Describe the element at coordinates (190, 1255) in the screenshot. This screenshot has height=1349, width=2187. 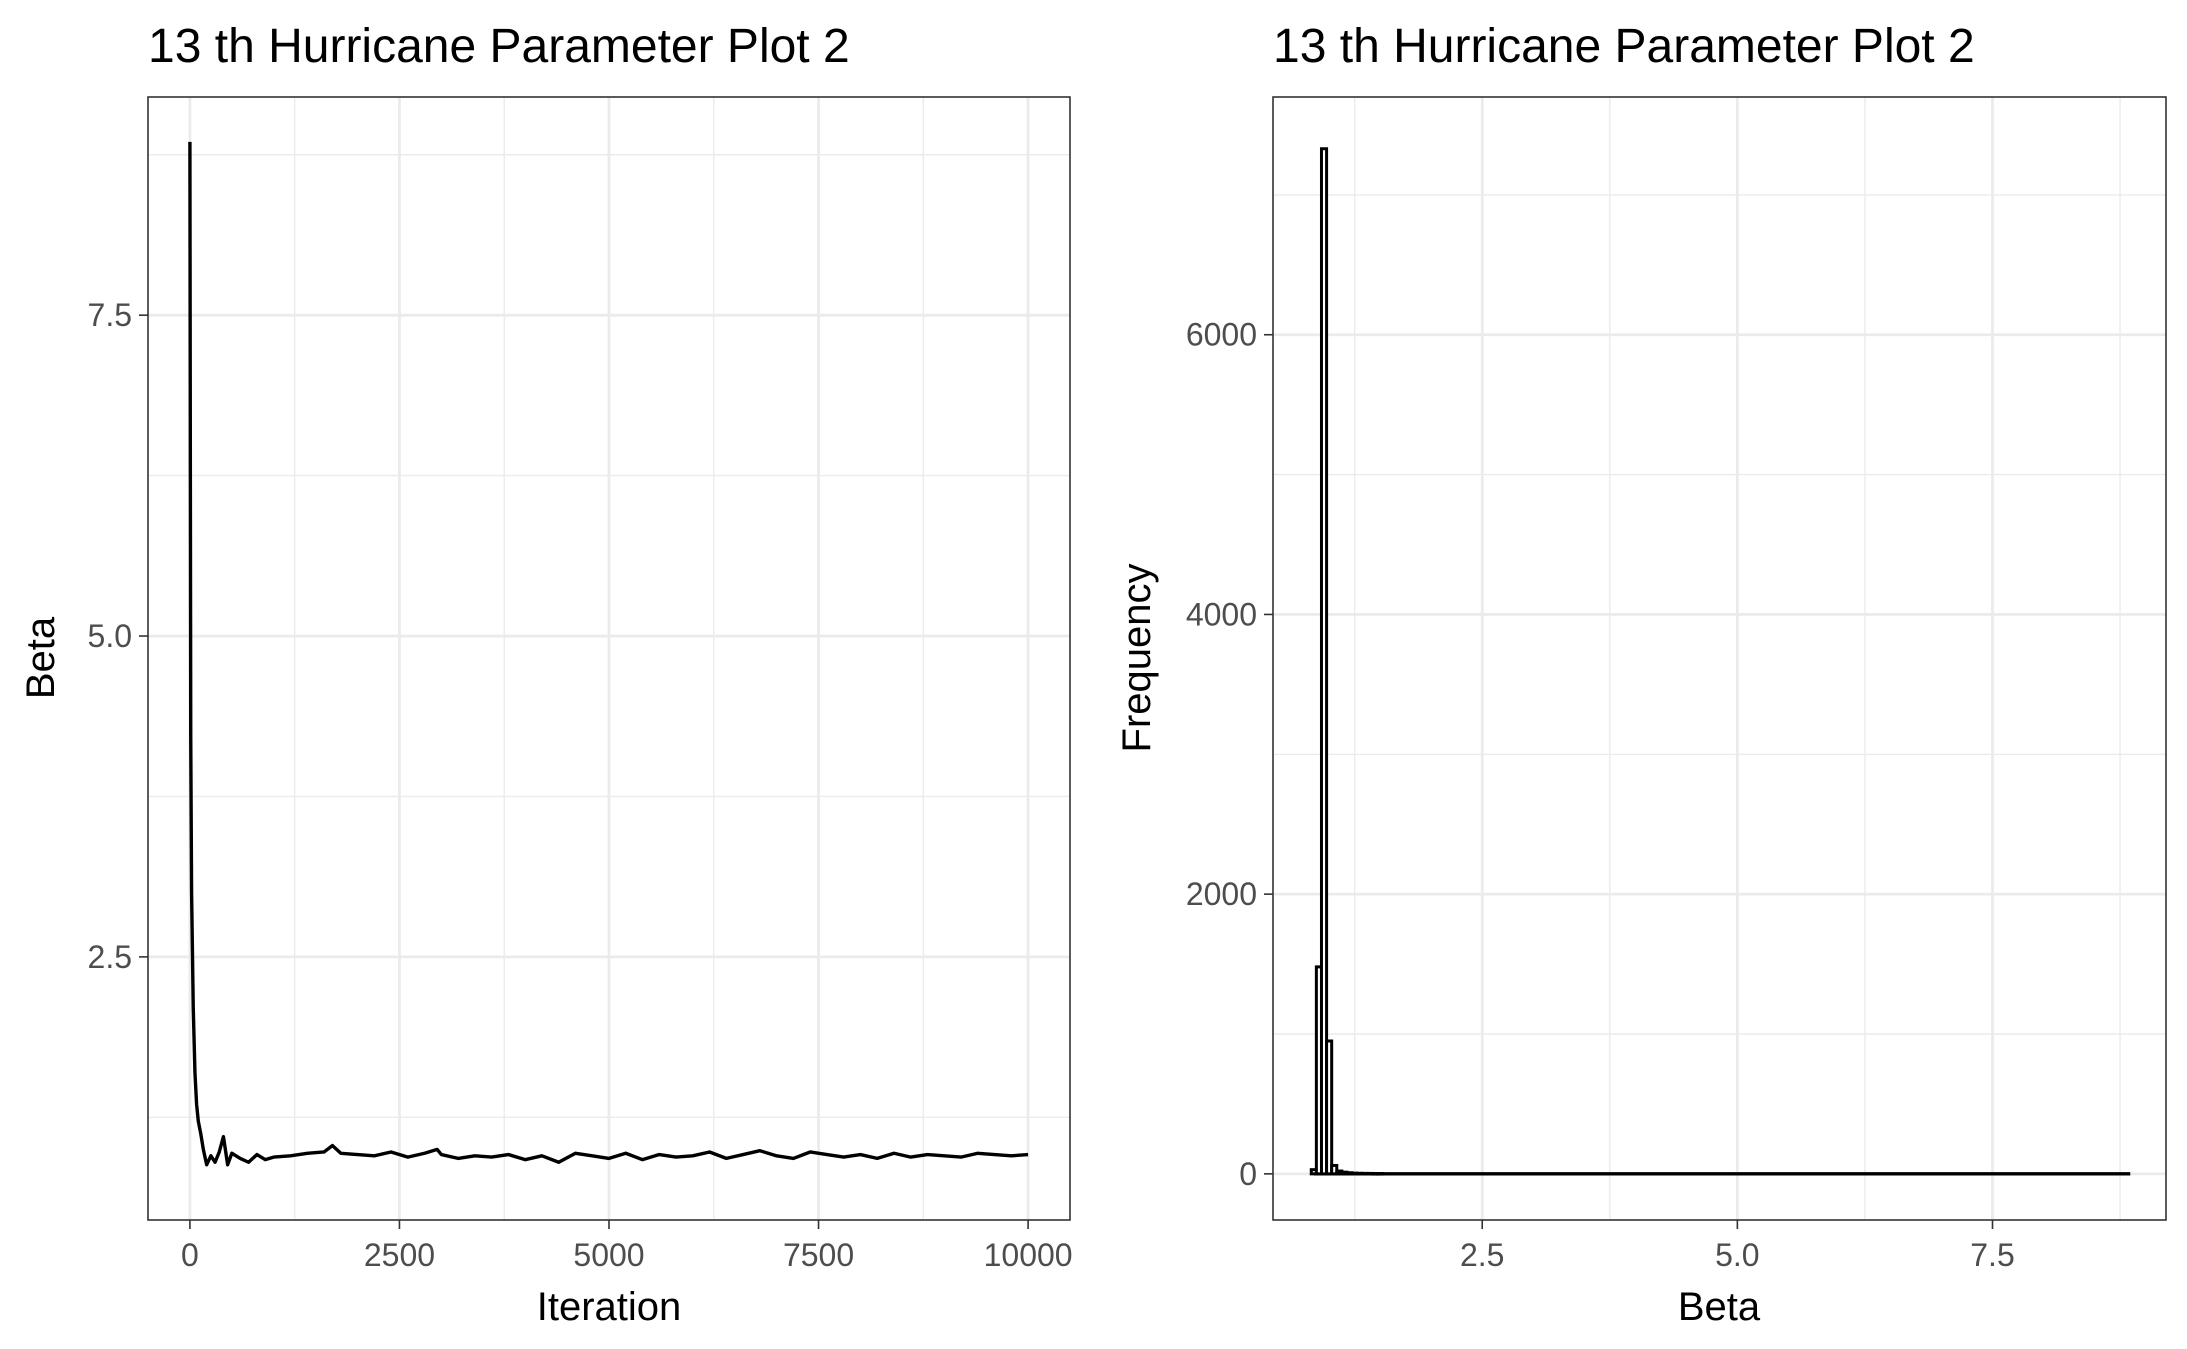
I see `trace-plot-x-tick-label: 0` at that location.